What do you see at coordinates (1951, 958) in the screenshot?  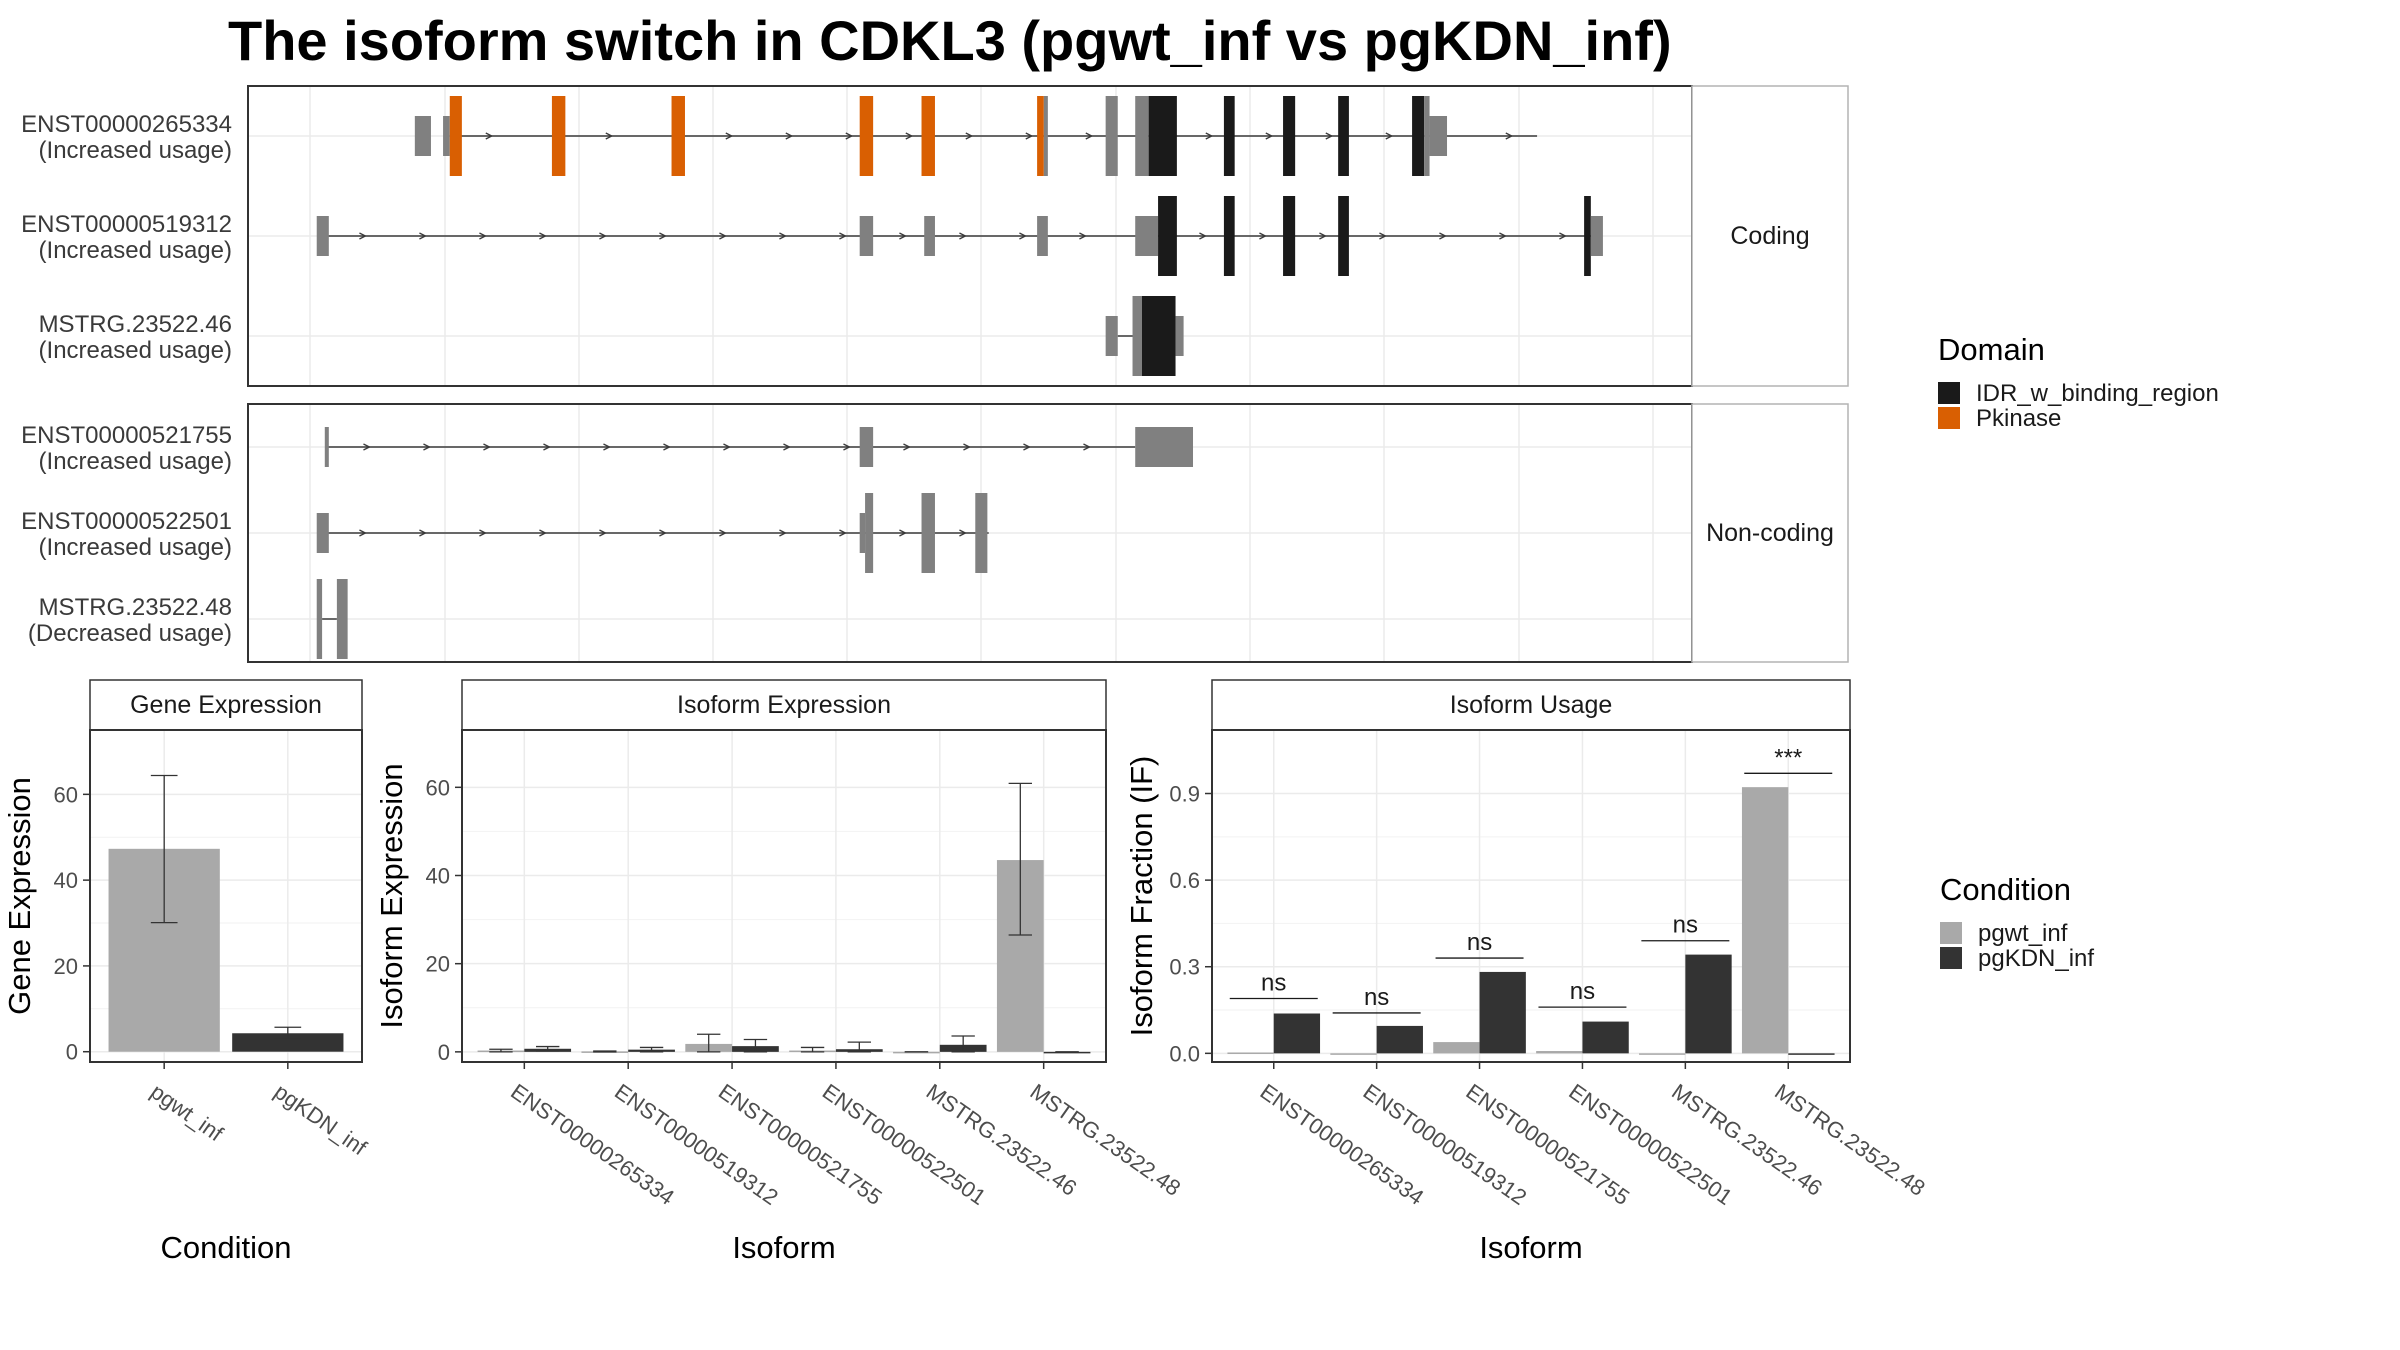 I see `legend-swatch-pgKDN_inf` at bounding box center [1951, 958].